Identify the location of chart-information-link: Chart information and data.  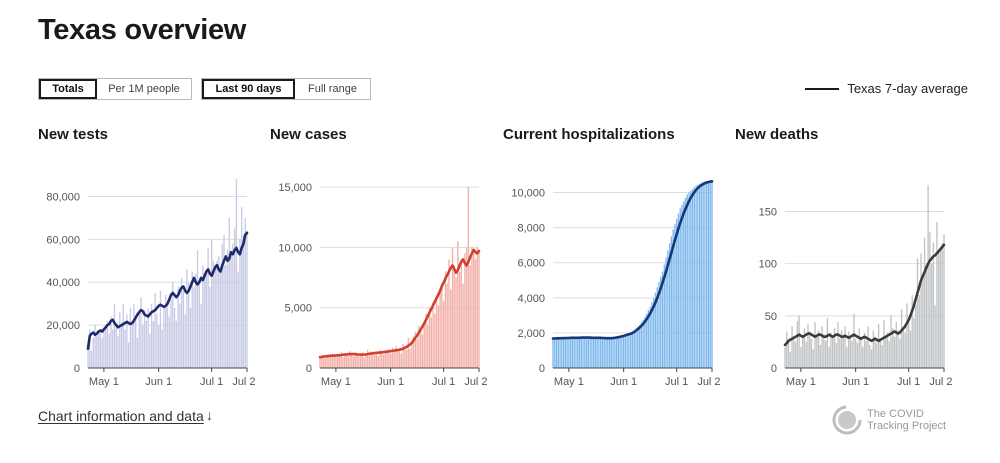
(121, 416).